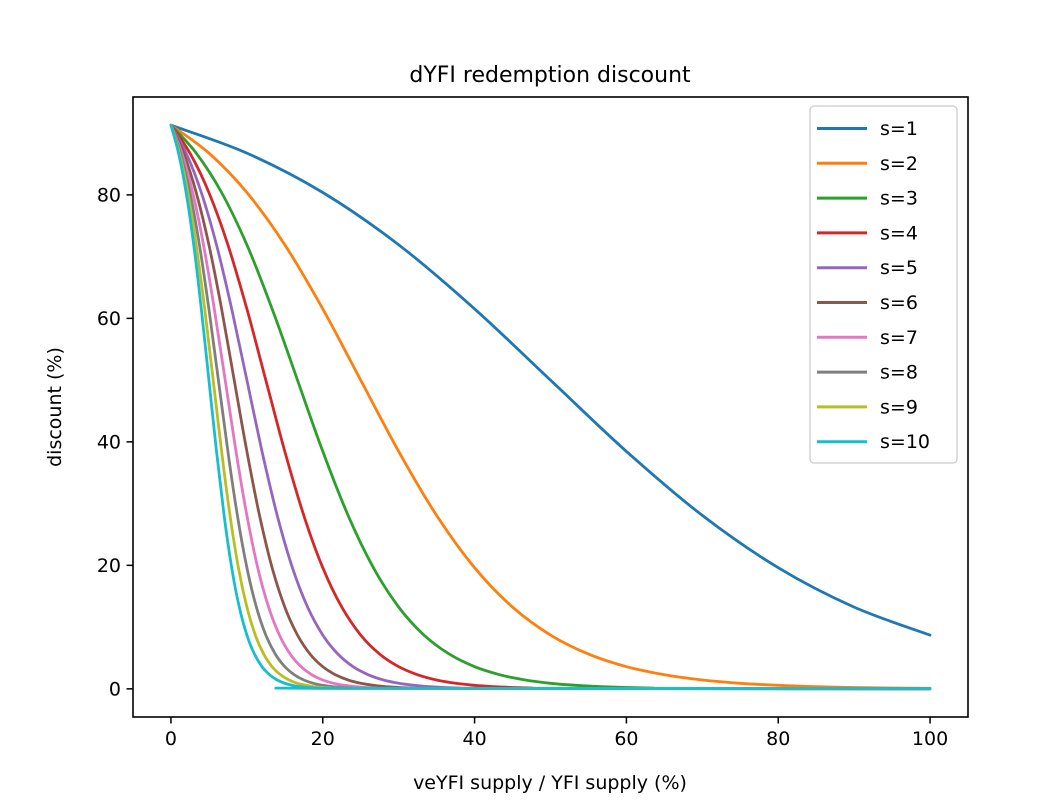 The height and width of the screenshot is (807, 1064). Describe the element at coordinates (109, 566) in the screenshot. I see `y-tick-label: 20` at that location.